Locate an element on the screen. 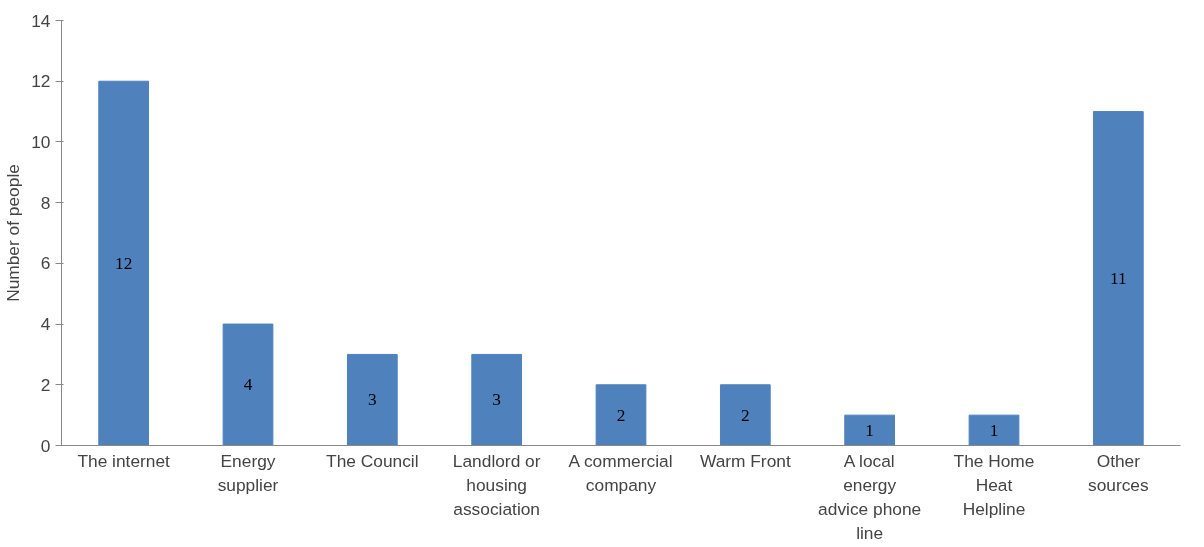 Image resolution: width=1204 pixels, height=547 pixels. x-tick-label: The Home Heat Helpline is located at coordinates (994, 484).